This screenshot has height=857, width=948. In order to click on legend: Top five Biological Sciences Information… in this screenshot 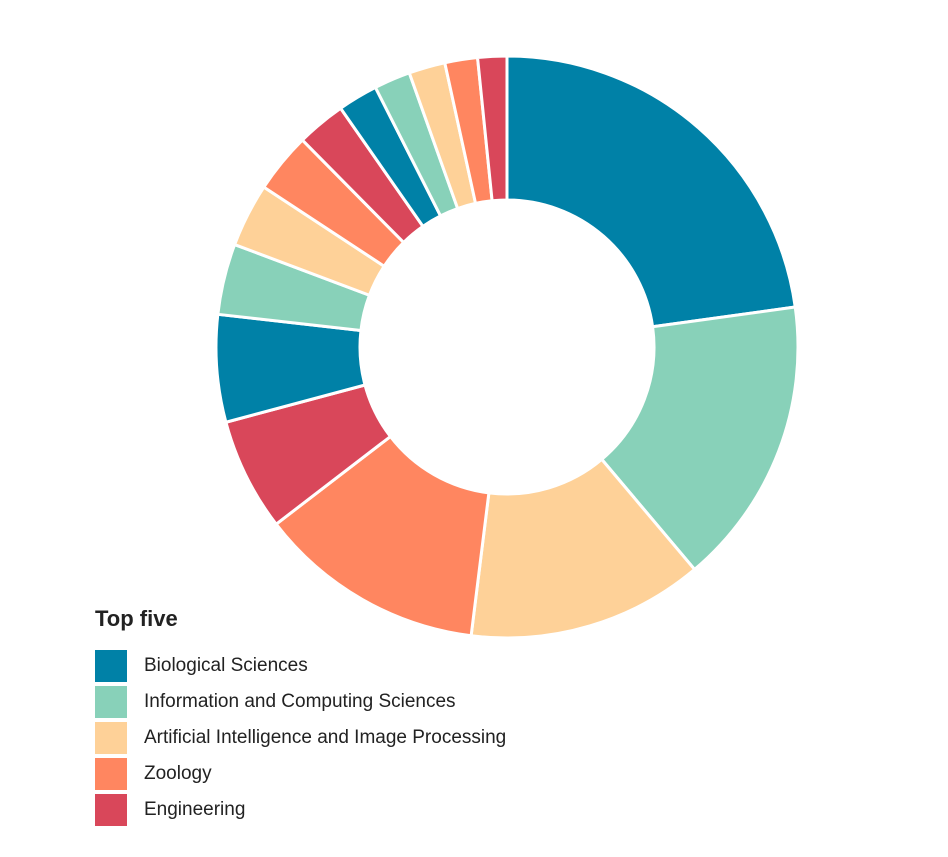, I will do `click(355, 716)`.